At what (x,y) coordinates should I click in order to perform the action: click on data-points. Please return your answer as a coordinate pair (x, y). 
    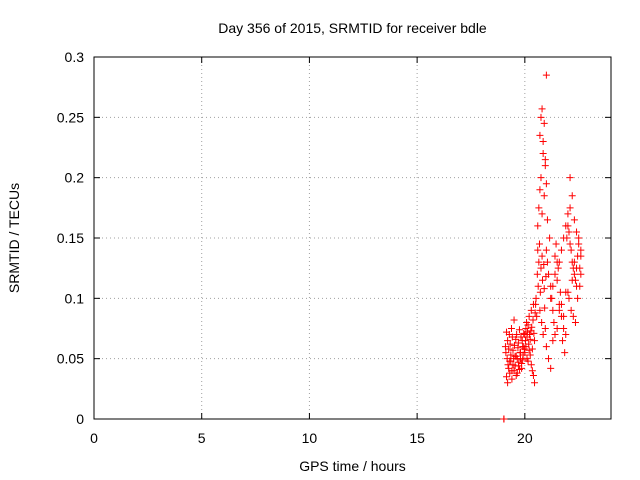
    Looking at the image, I should click on (542, 247).